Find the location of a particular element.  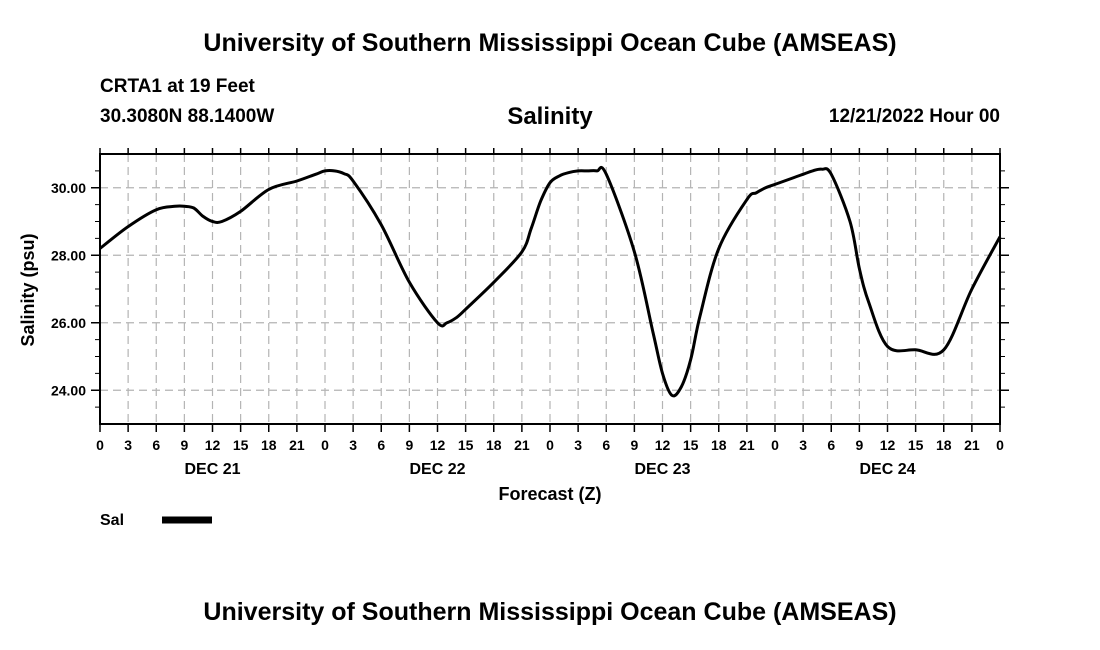

y-tick-label: 26.00 is located at coordinates (68, 323).